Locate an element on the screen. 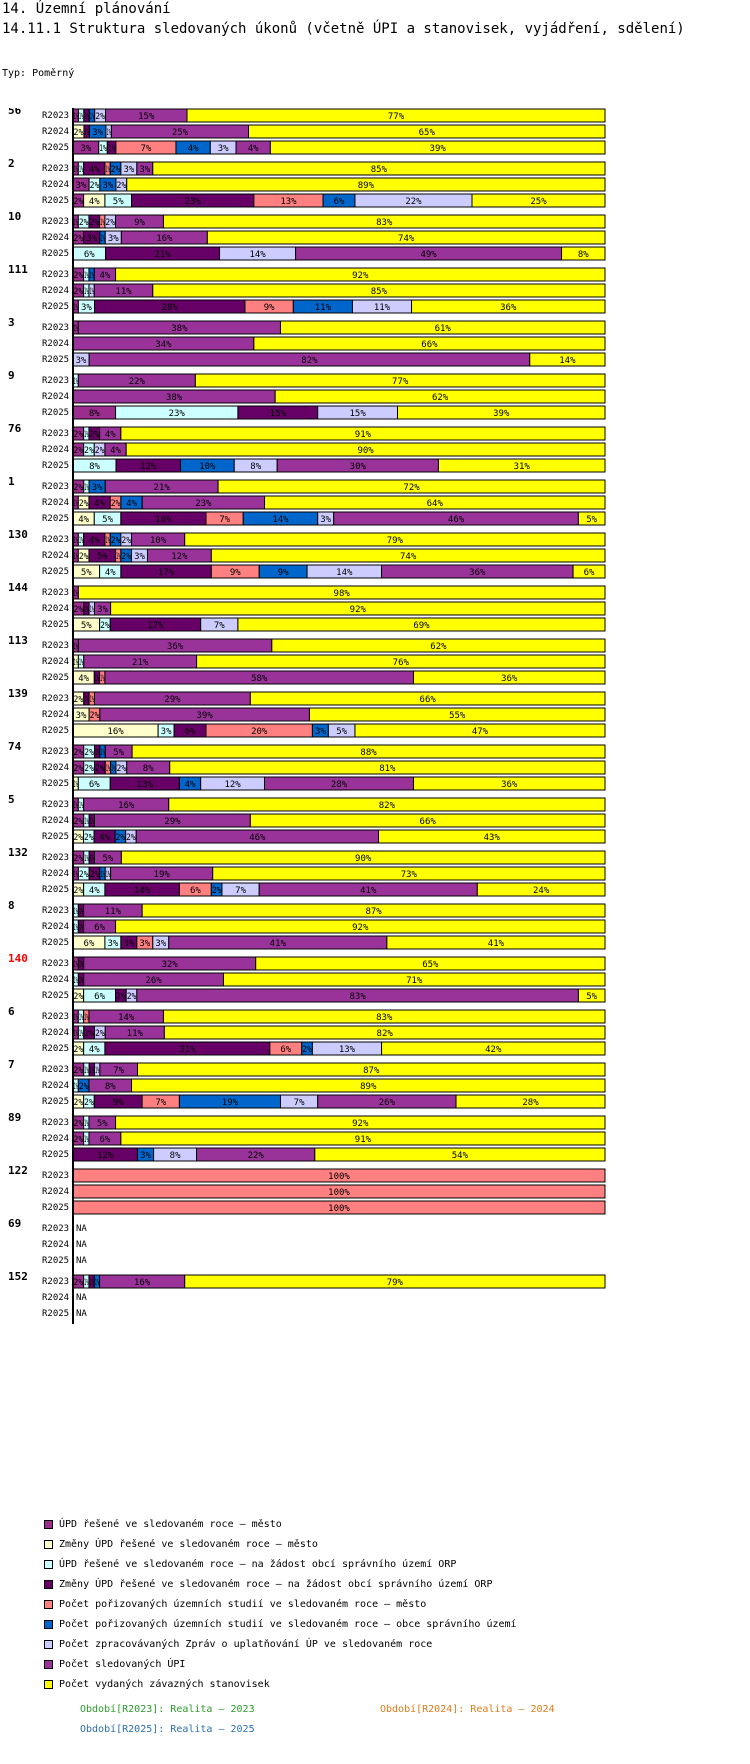 Image resolution: width=750 pixels, height=1764 pixels. data-label: 29% is located at coordinates (172, 700).